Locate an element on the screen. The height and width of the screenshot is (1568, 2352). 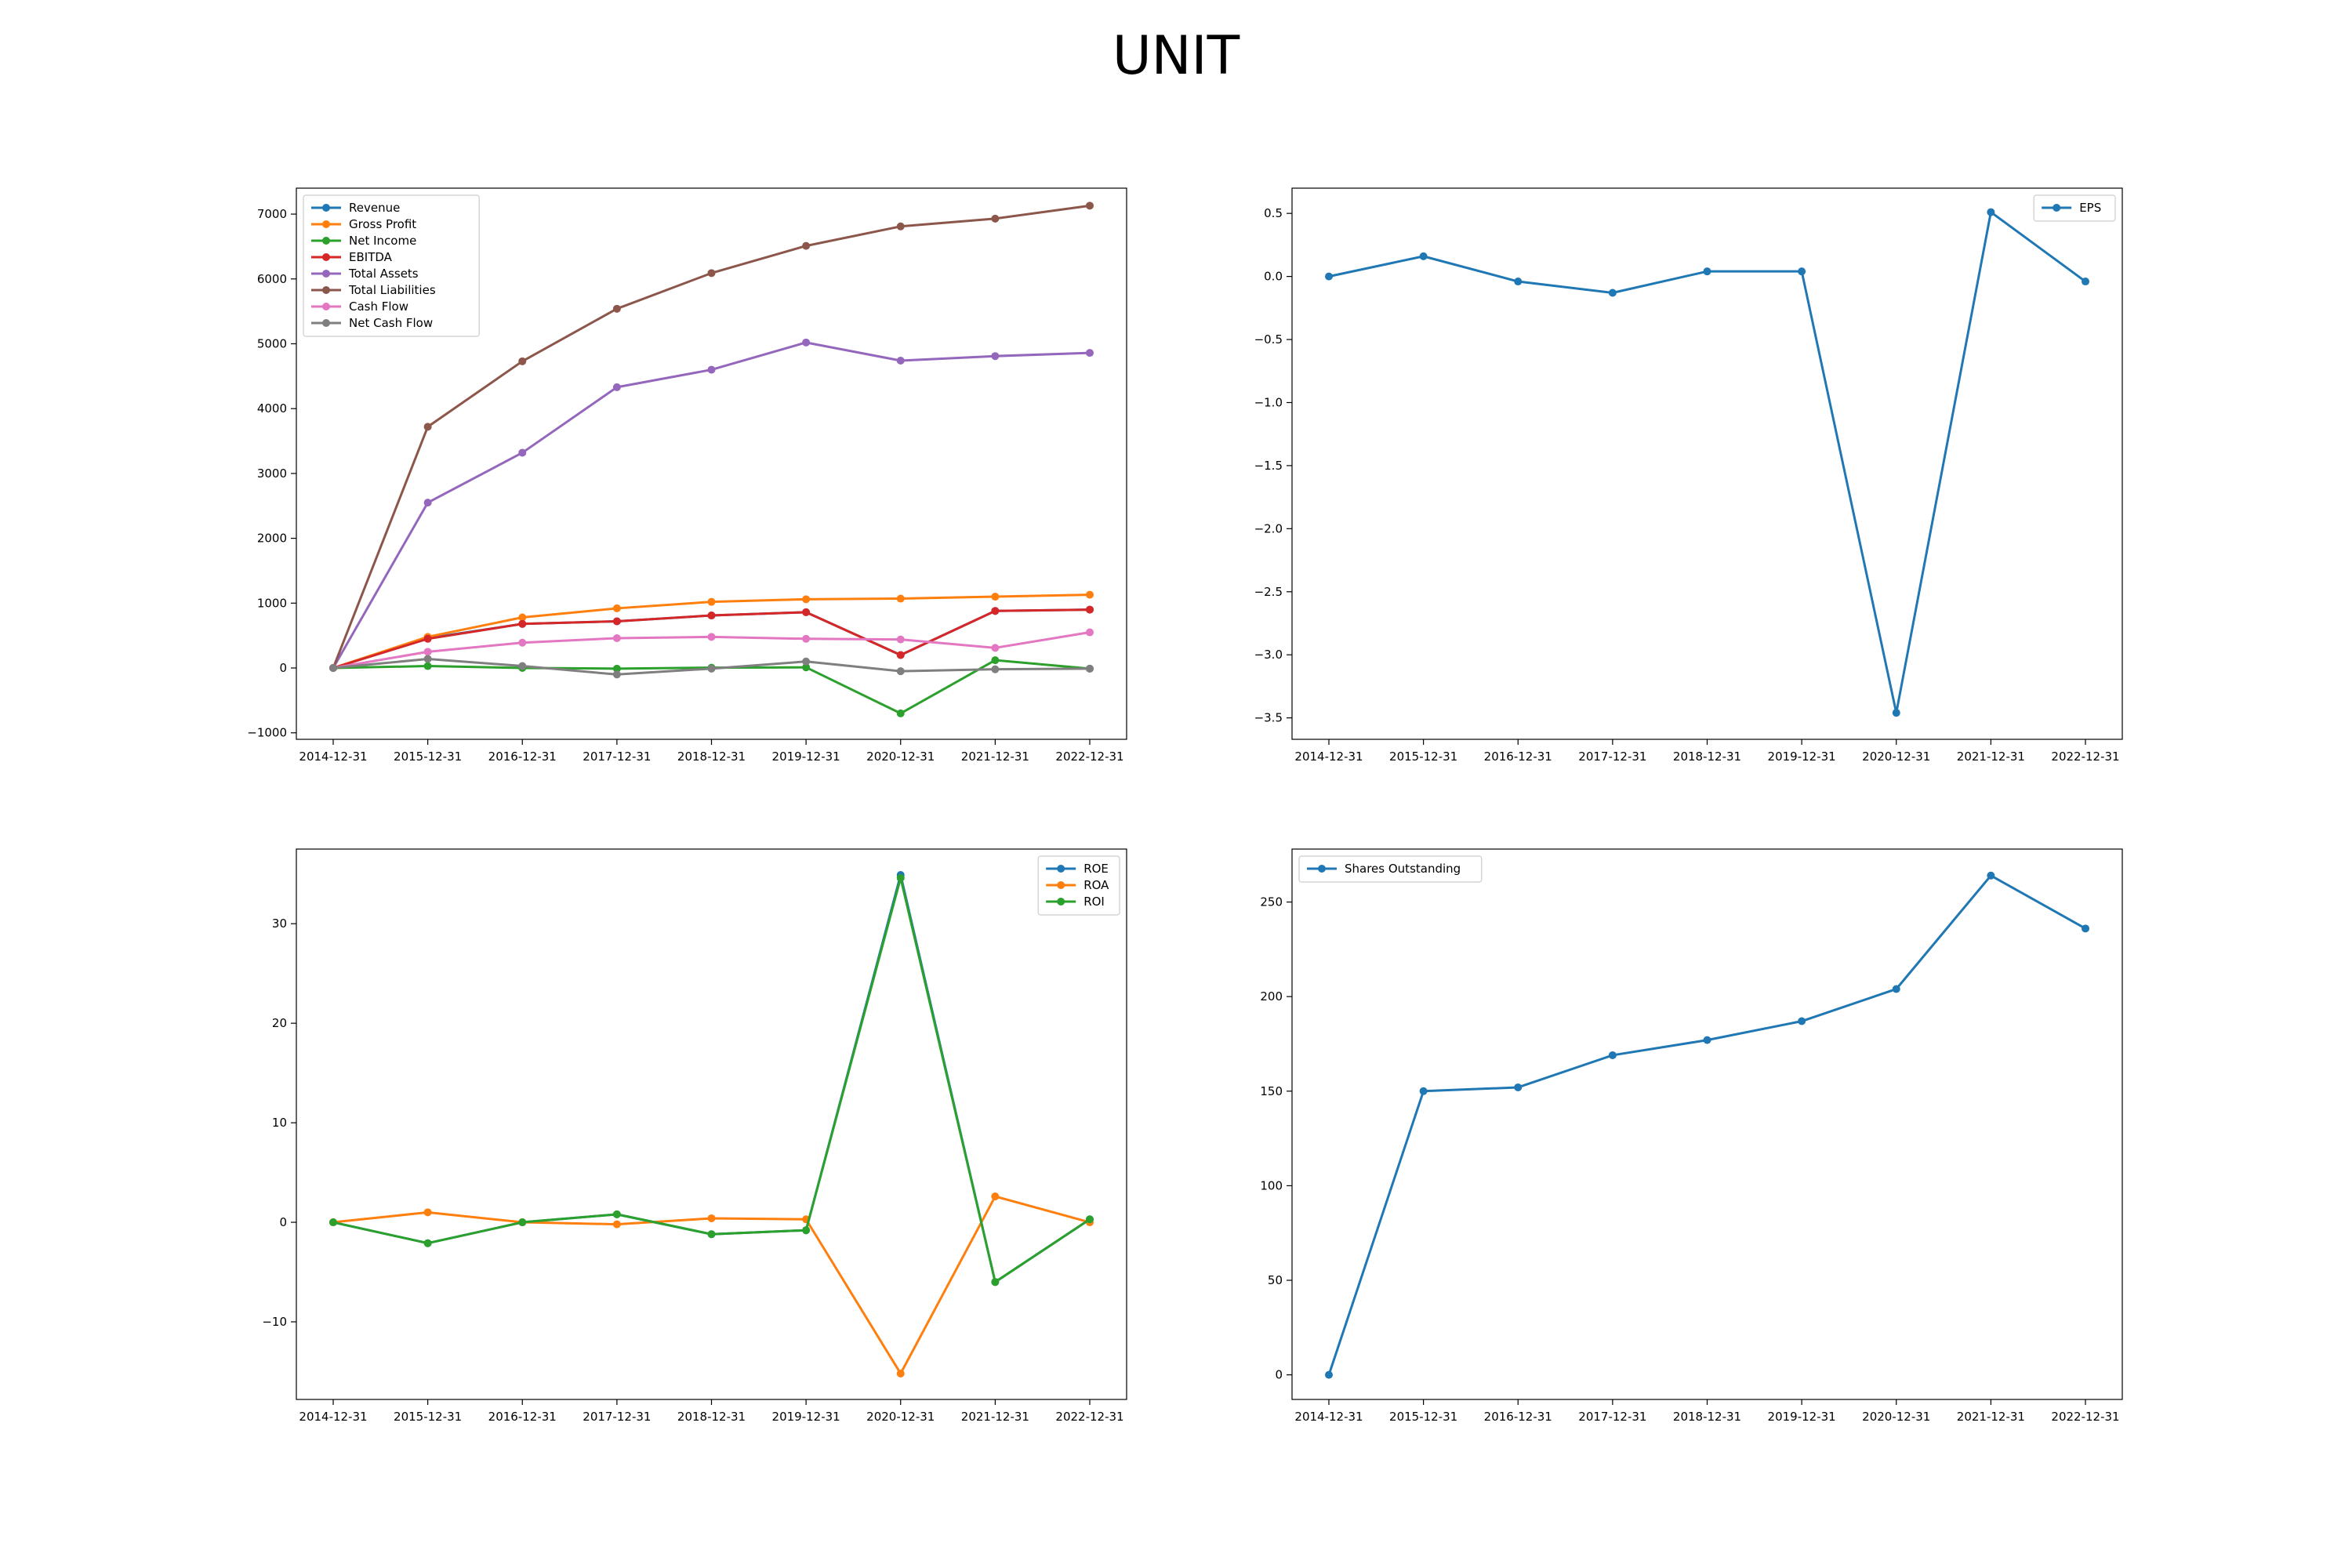
legend-label: EBITDA is located at coordinates (371, 257).